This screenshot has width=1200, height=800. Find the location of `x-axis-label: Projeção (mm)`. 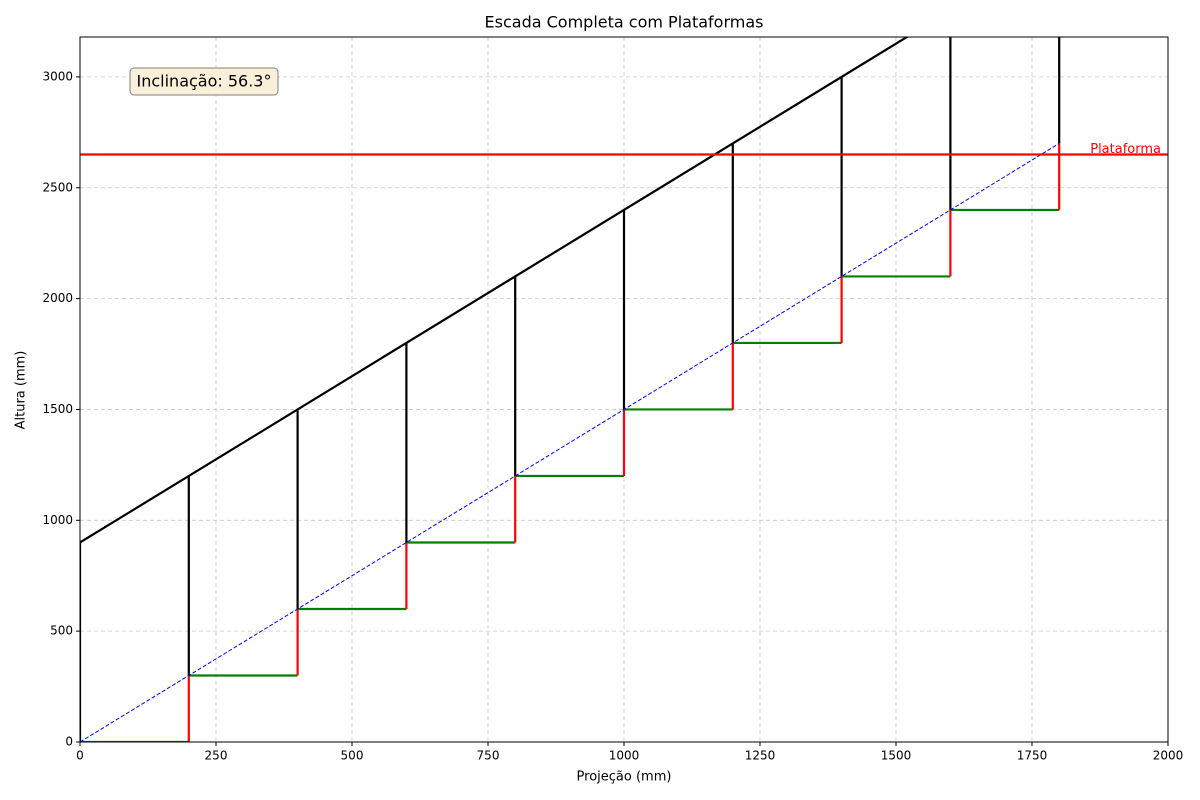

x-axis-label: Projeção (mm) is located at coordinates (624, 777).